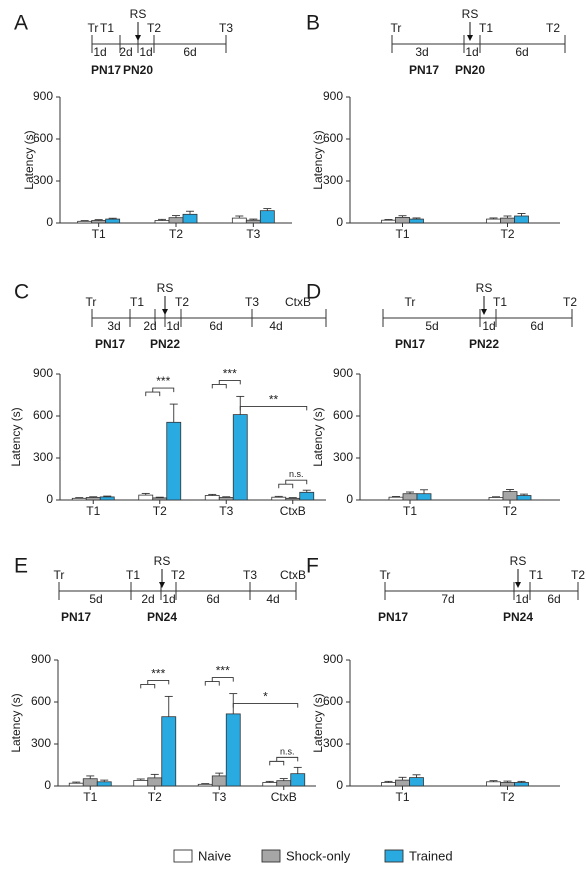 This screenshot has width=586, height=871. I want to click on bar-chart: 0 300 600 900 Latency (s) T1 T2 T3, so click(157, 165).